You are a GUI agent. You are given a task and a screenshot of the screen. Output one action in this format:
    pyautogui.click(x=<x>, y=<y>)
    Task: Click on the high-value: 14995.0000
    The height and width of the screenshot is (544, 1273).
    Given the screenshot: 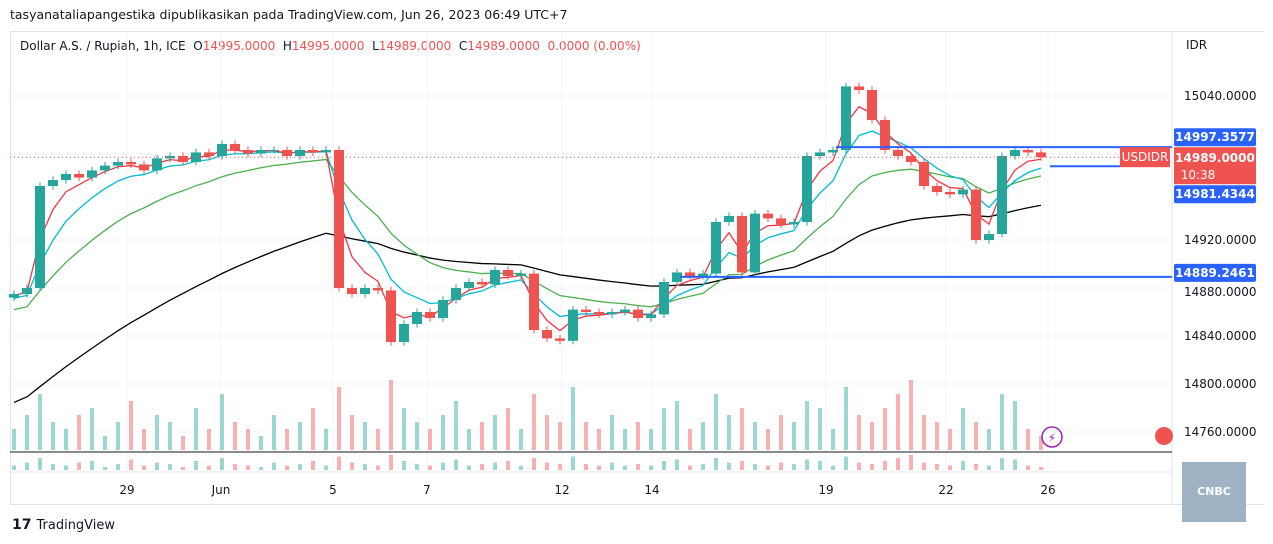 What is the action you would take?
    pyautogui.click(x=328, y=46)
    